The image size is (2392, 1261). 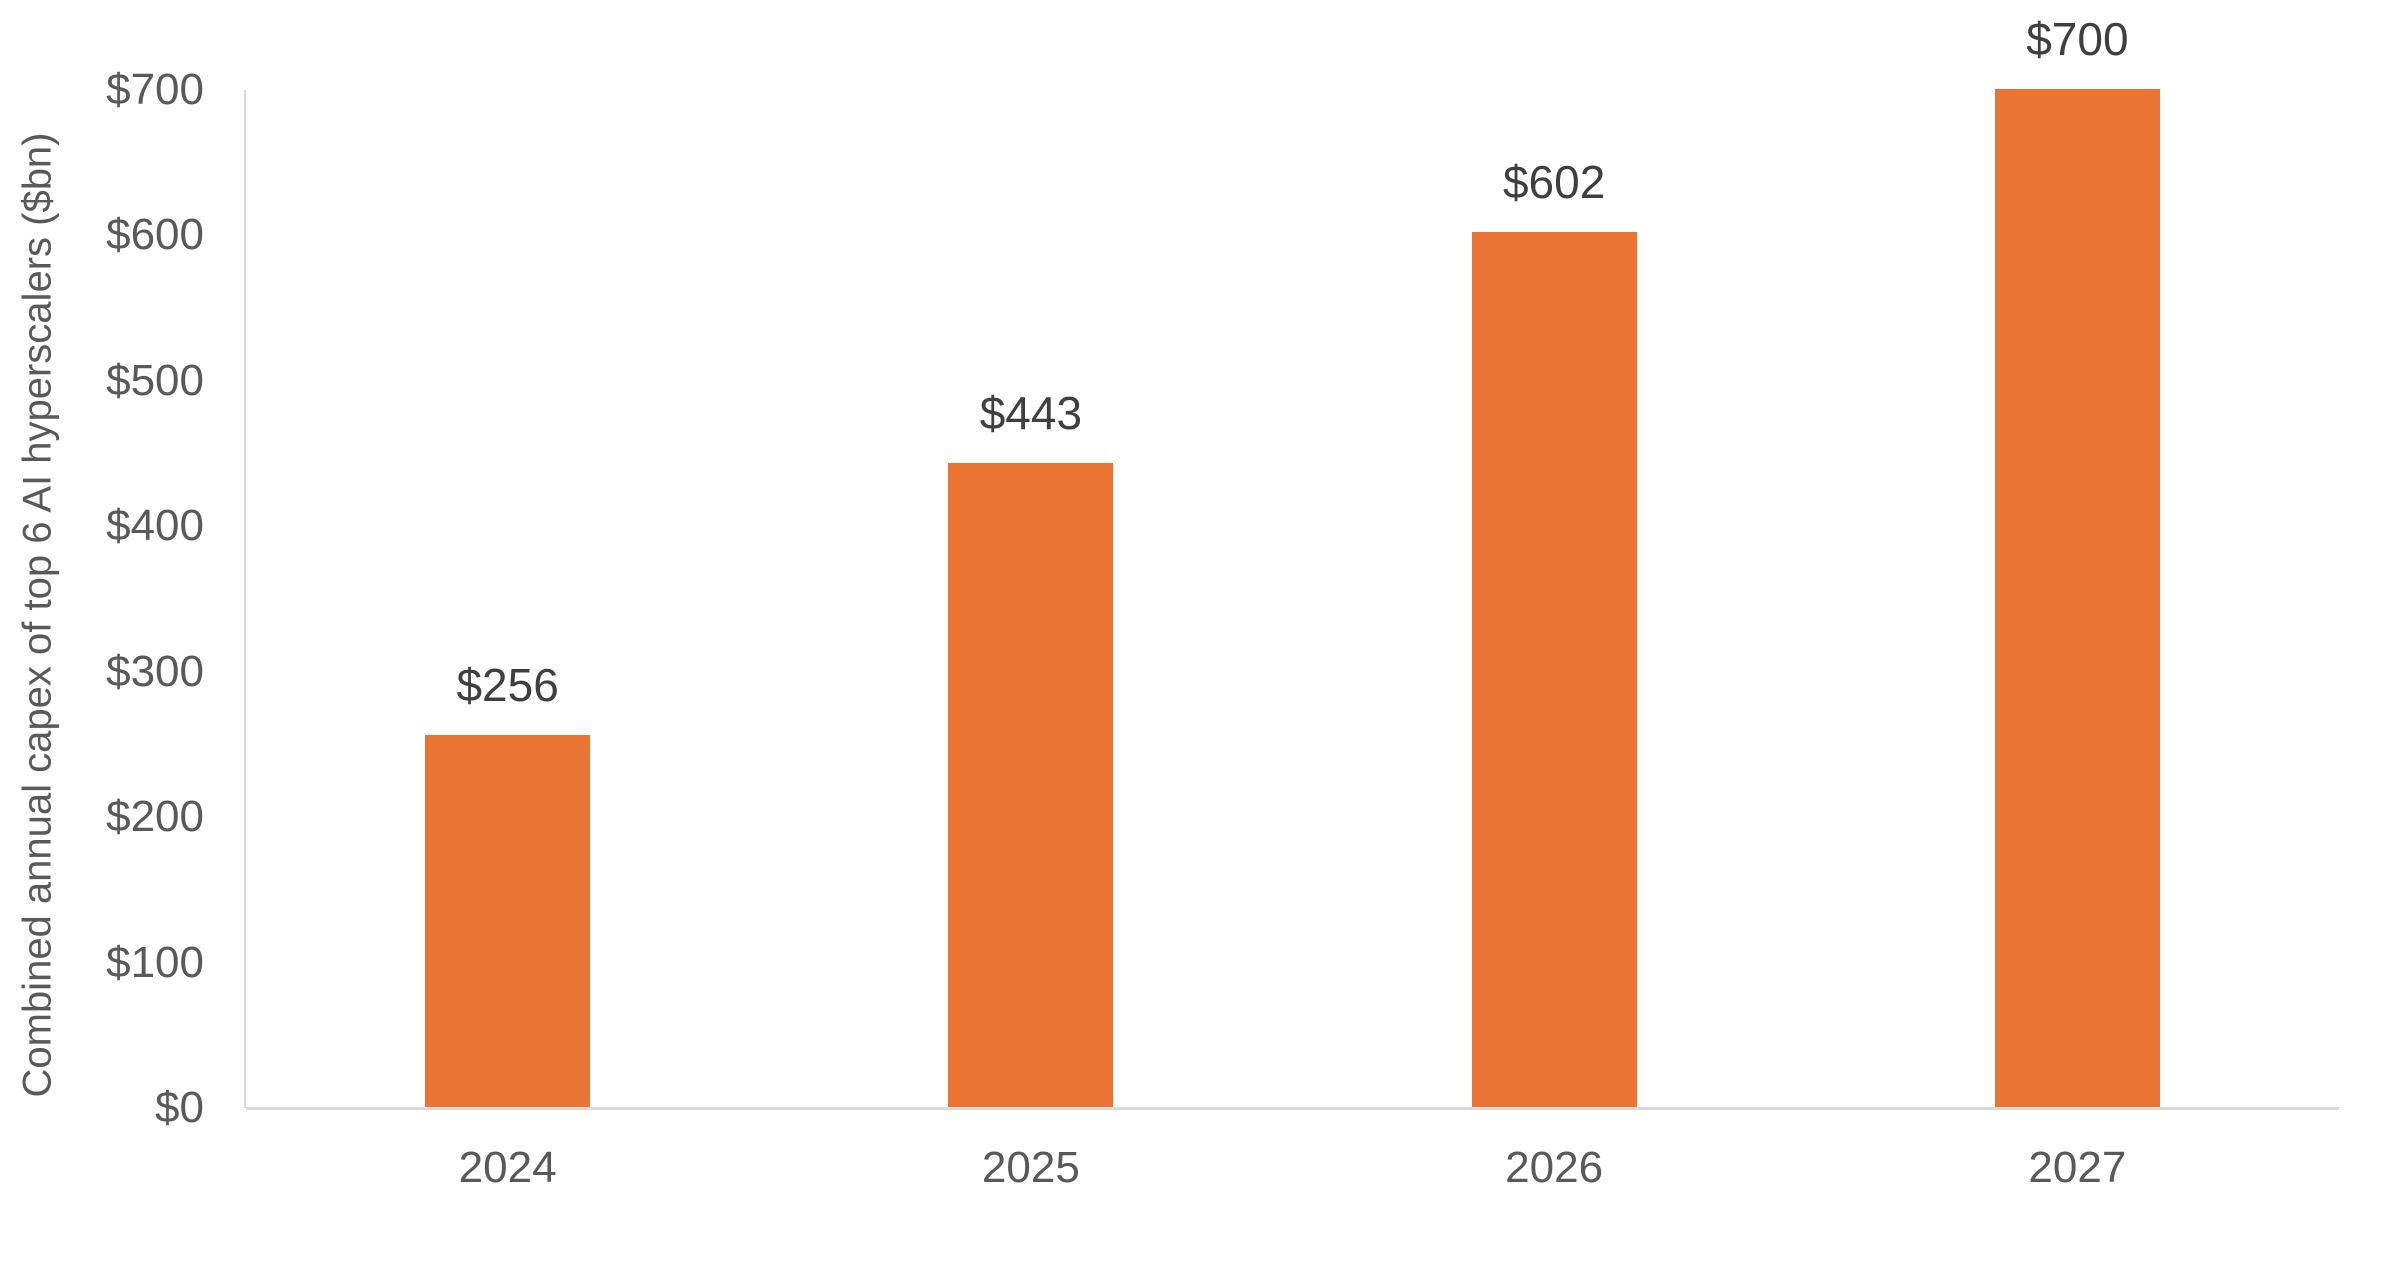 What do you see at coordinates (507, 684) in the screenshot?
I see `bar-value-label: $256` at bounding box center [507, 684].